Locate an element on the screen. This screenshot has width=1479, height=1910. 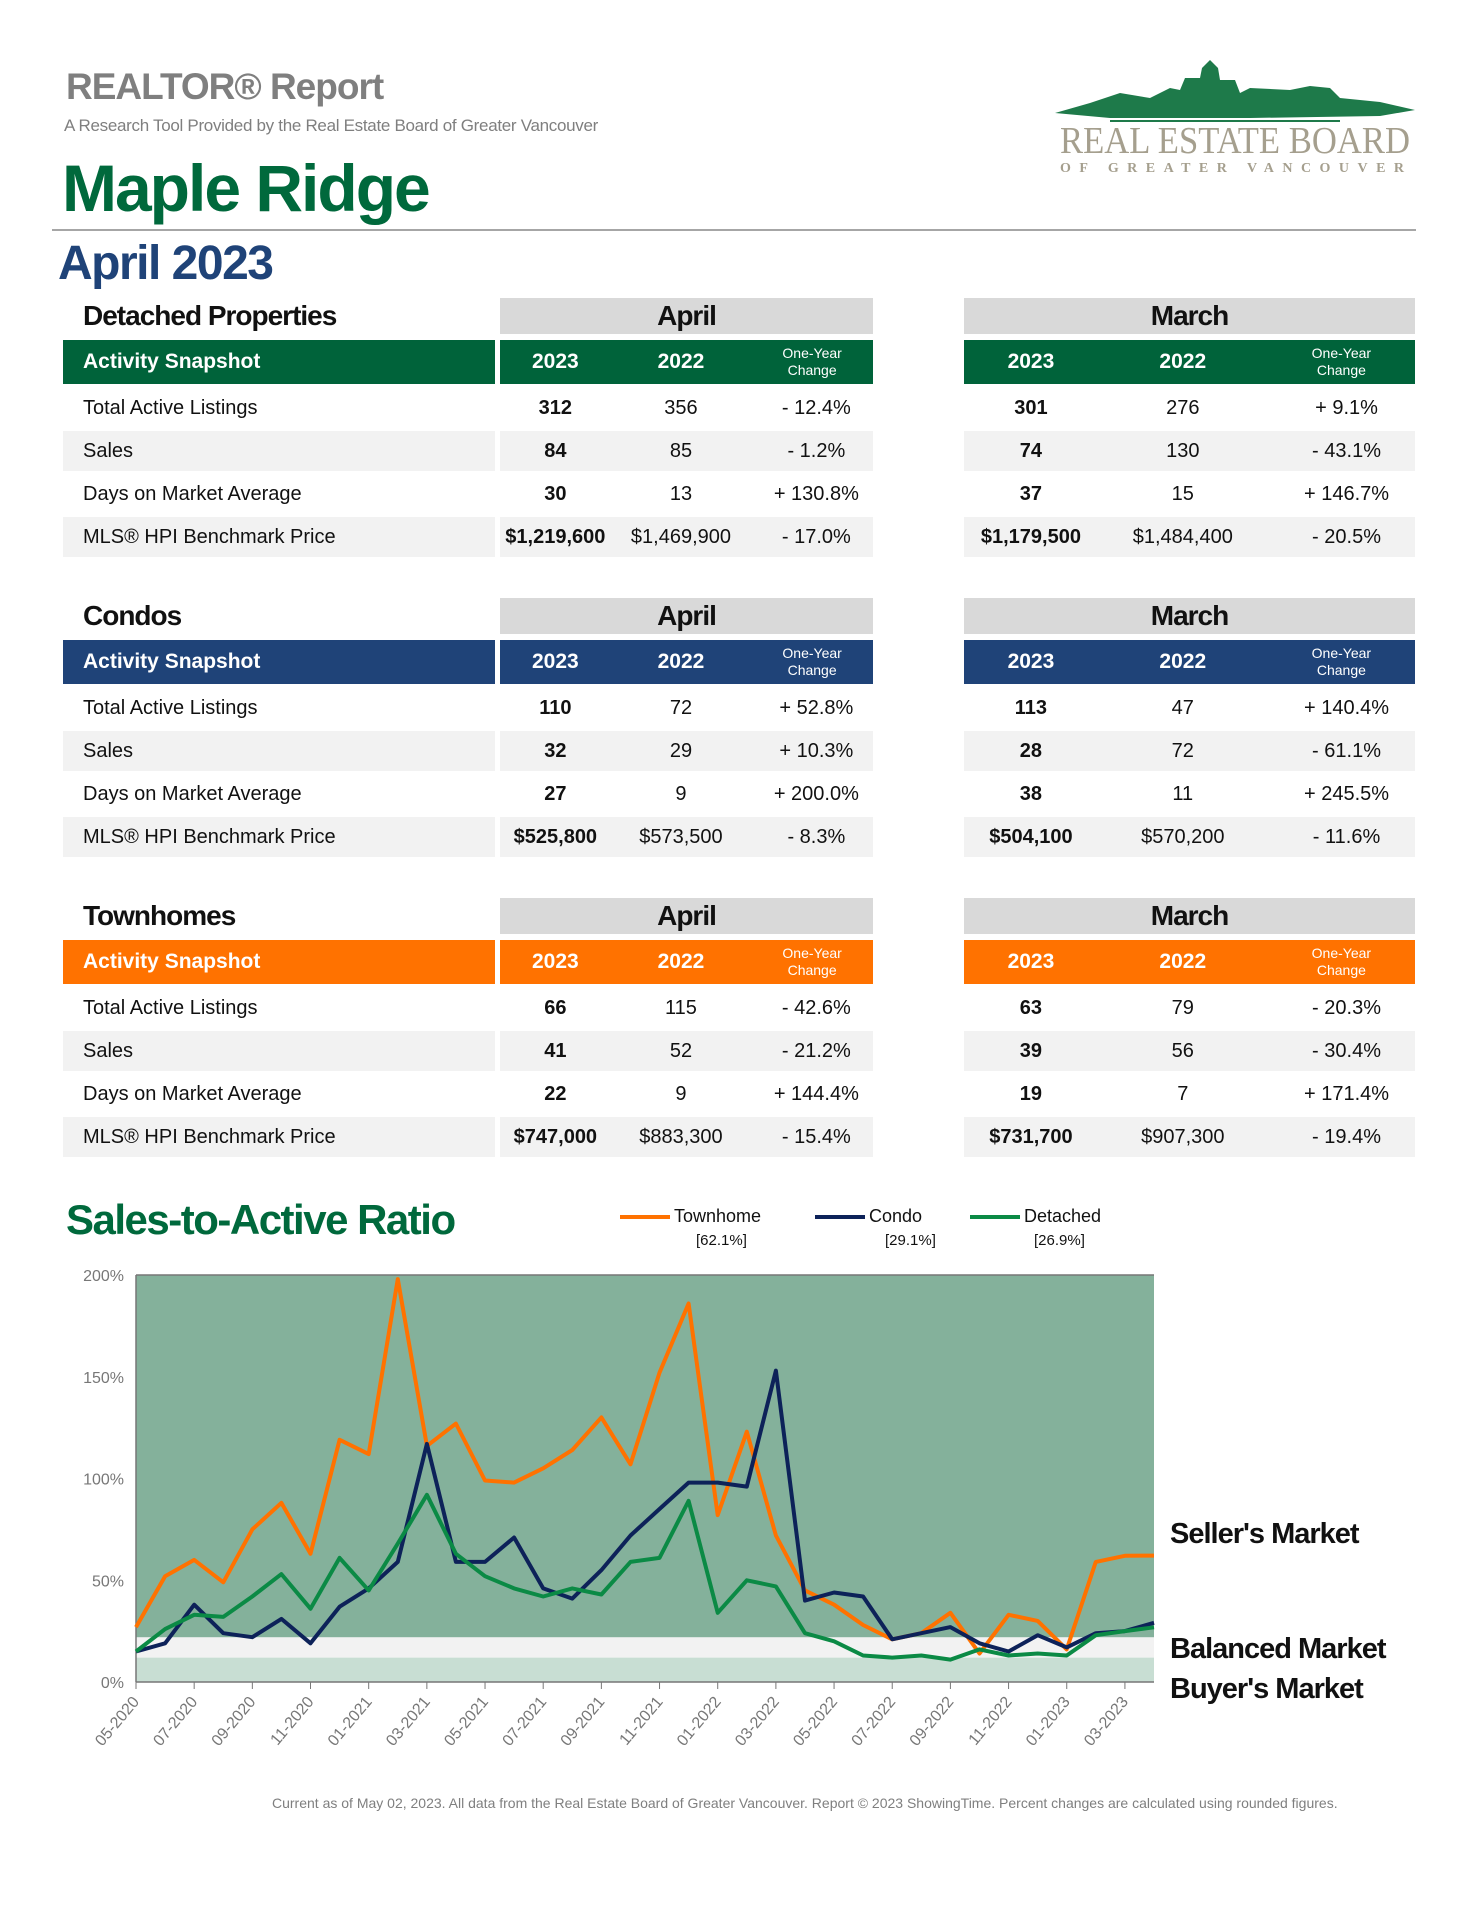
value-2023: 74 is located at coordinates (1031, 451).